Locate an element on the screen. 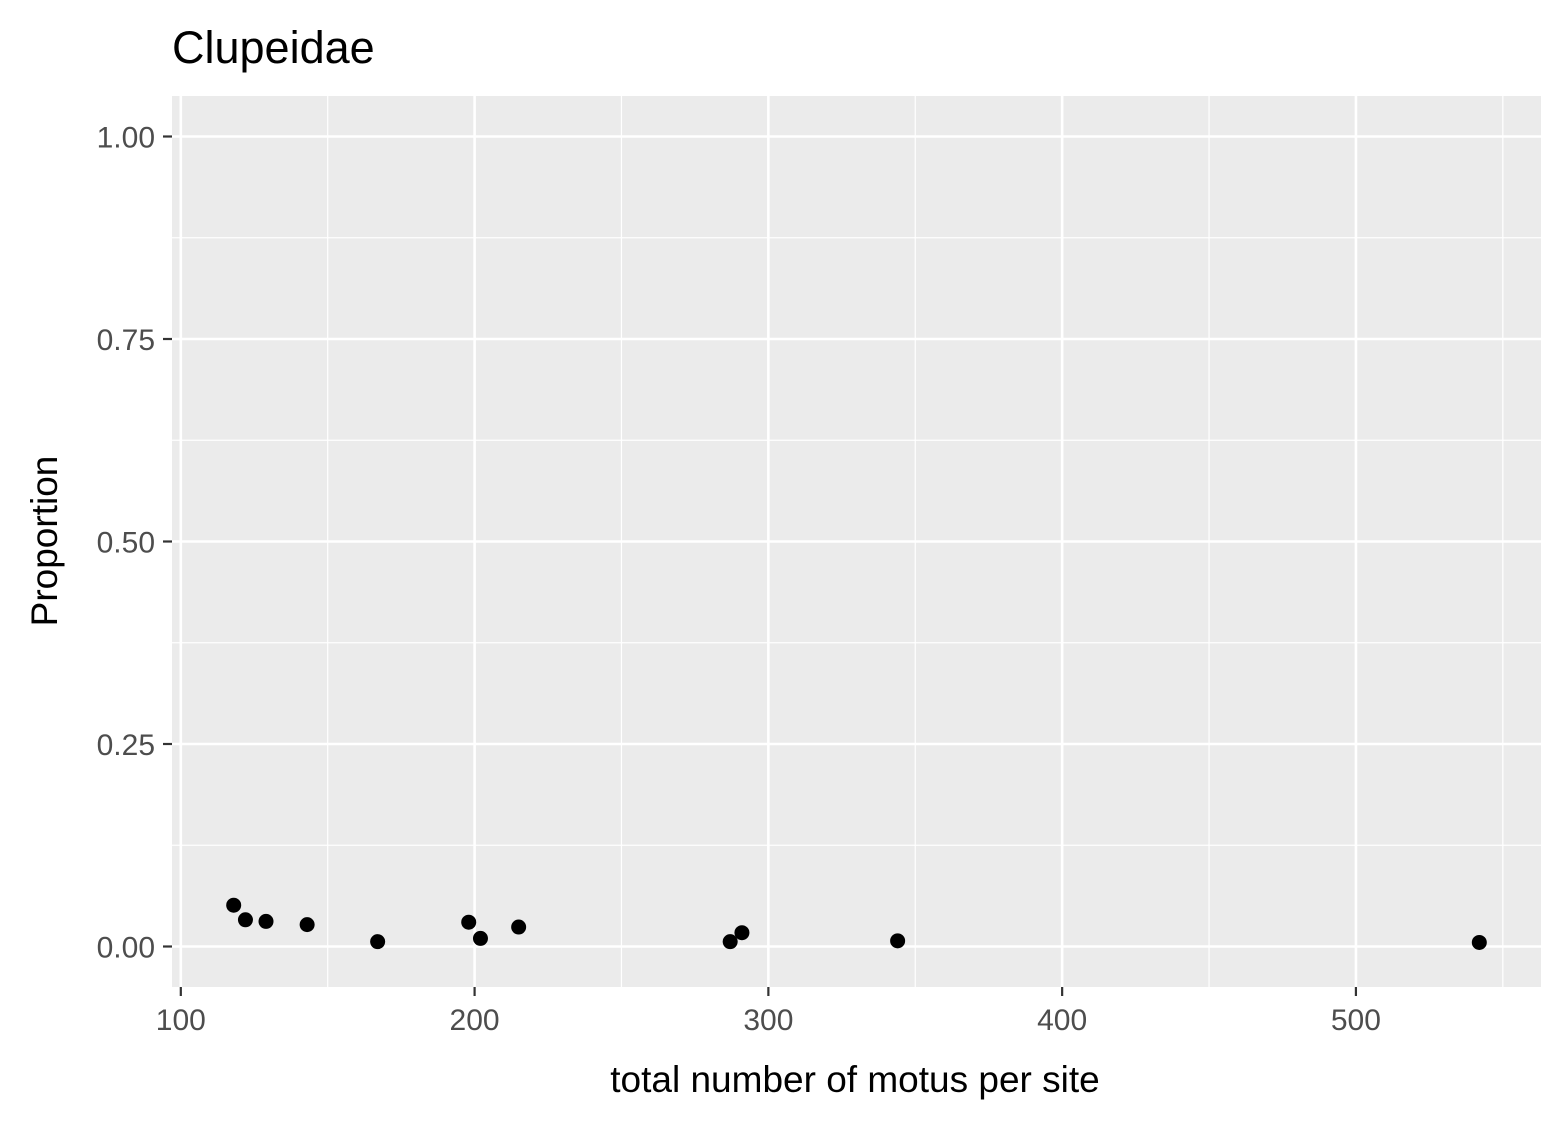 This screenshot has height=1130, width=1562. x-axis-title: total number of motus per site is located at coordinates (854, 1079).